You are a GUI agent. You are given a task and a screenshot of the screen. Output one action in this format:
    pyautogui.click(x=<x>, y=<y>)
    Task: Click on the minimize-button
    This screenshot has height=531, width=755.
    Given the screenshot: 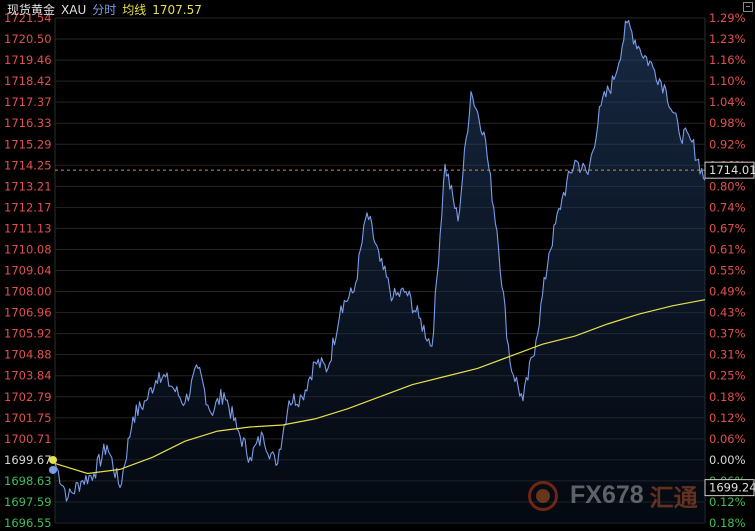 What is the action you would take?
    pyautogui.click(x=748, y=7)
    